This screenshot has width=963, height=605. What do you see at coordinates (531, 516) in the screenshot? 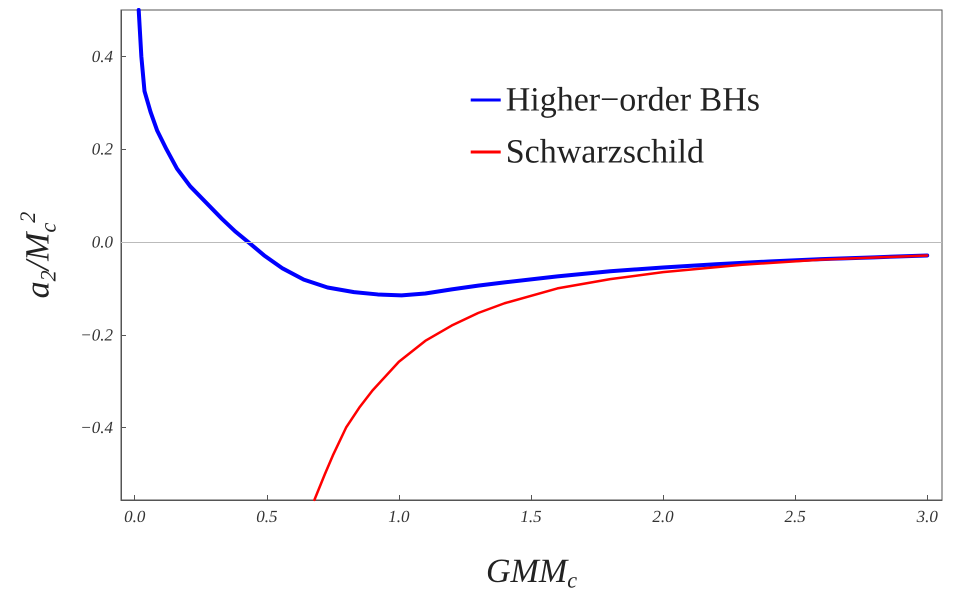
I see `x-tick-label: 1.5` at bounding box center [531, 516].